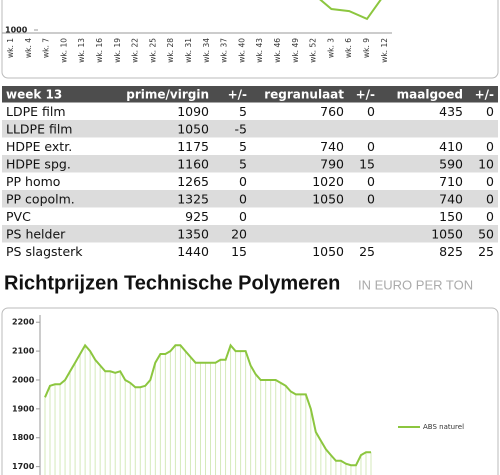 Image resolution: width=500 pixels, height=475 pixels. Describe the element at coordinates (188, 50) in the screenshot. I see `x-tick-label: wk. 31` at that location.